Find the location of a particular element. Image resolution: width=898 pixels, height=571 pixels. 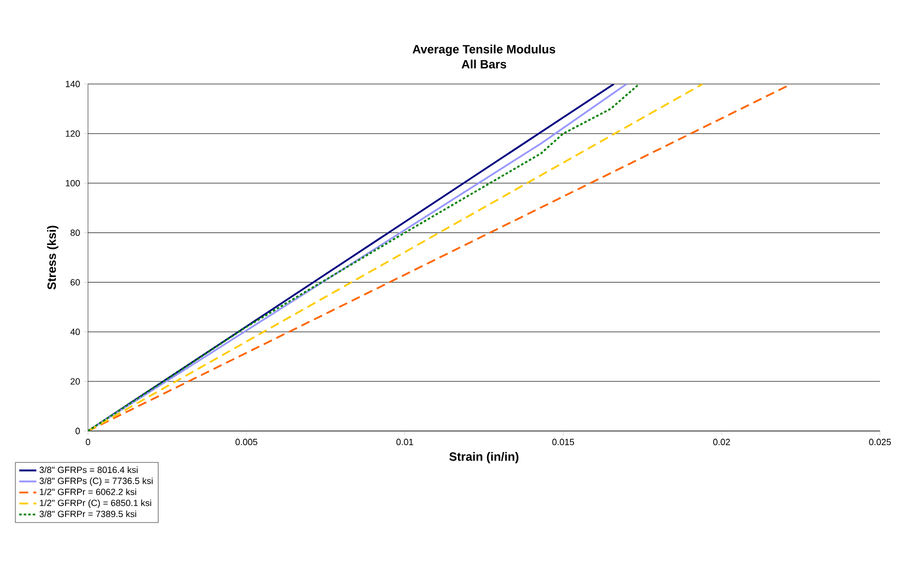

x-tick-label: 0.005 is located at coordinates (246, 442).